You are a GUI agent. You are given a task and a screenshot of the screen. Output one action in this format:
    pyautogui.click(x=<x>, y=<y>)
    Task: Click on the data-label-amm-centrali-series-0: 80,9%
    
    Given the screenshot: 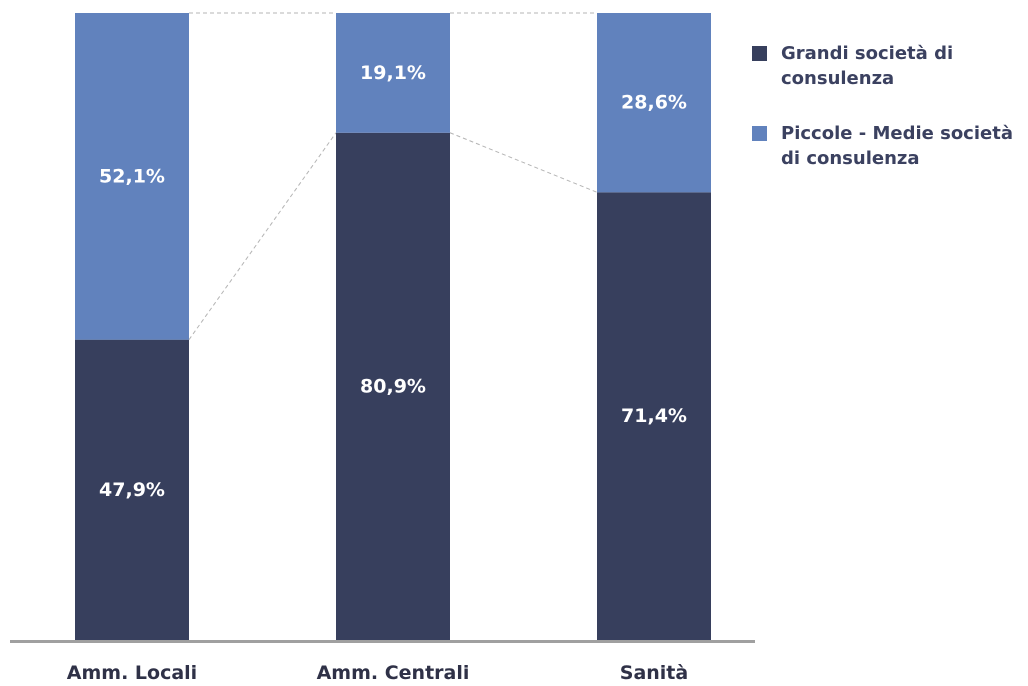 What is the action you would take?
    pyautogui.click(x=393, y=386)
    